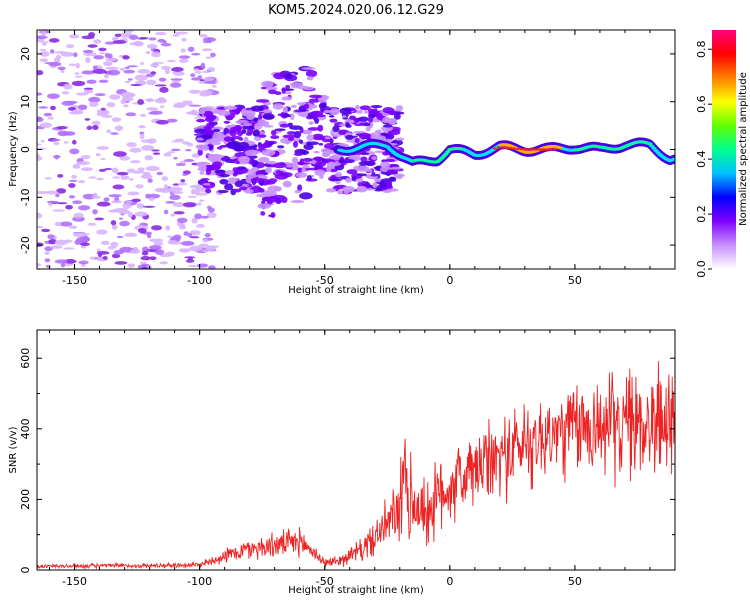 The image size is (750, 600). Describe the element at coordinates (509, 148) in the screenshot. I see `track-peak` at that location.